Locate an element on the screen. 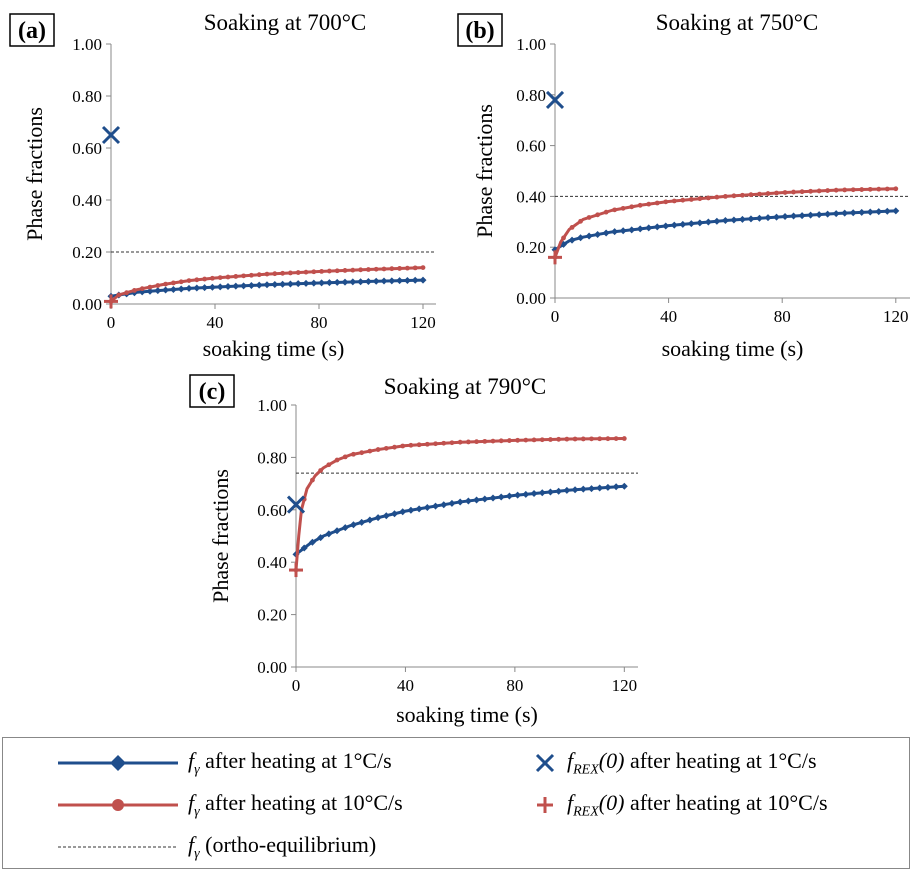 The image size is (918, 875). x-axis-label: soaking time (s) is located at coordinates (733, 348).